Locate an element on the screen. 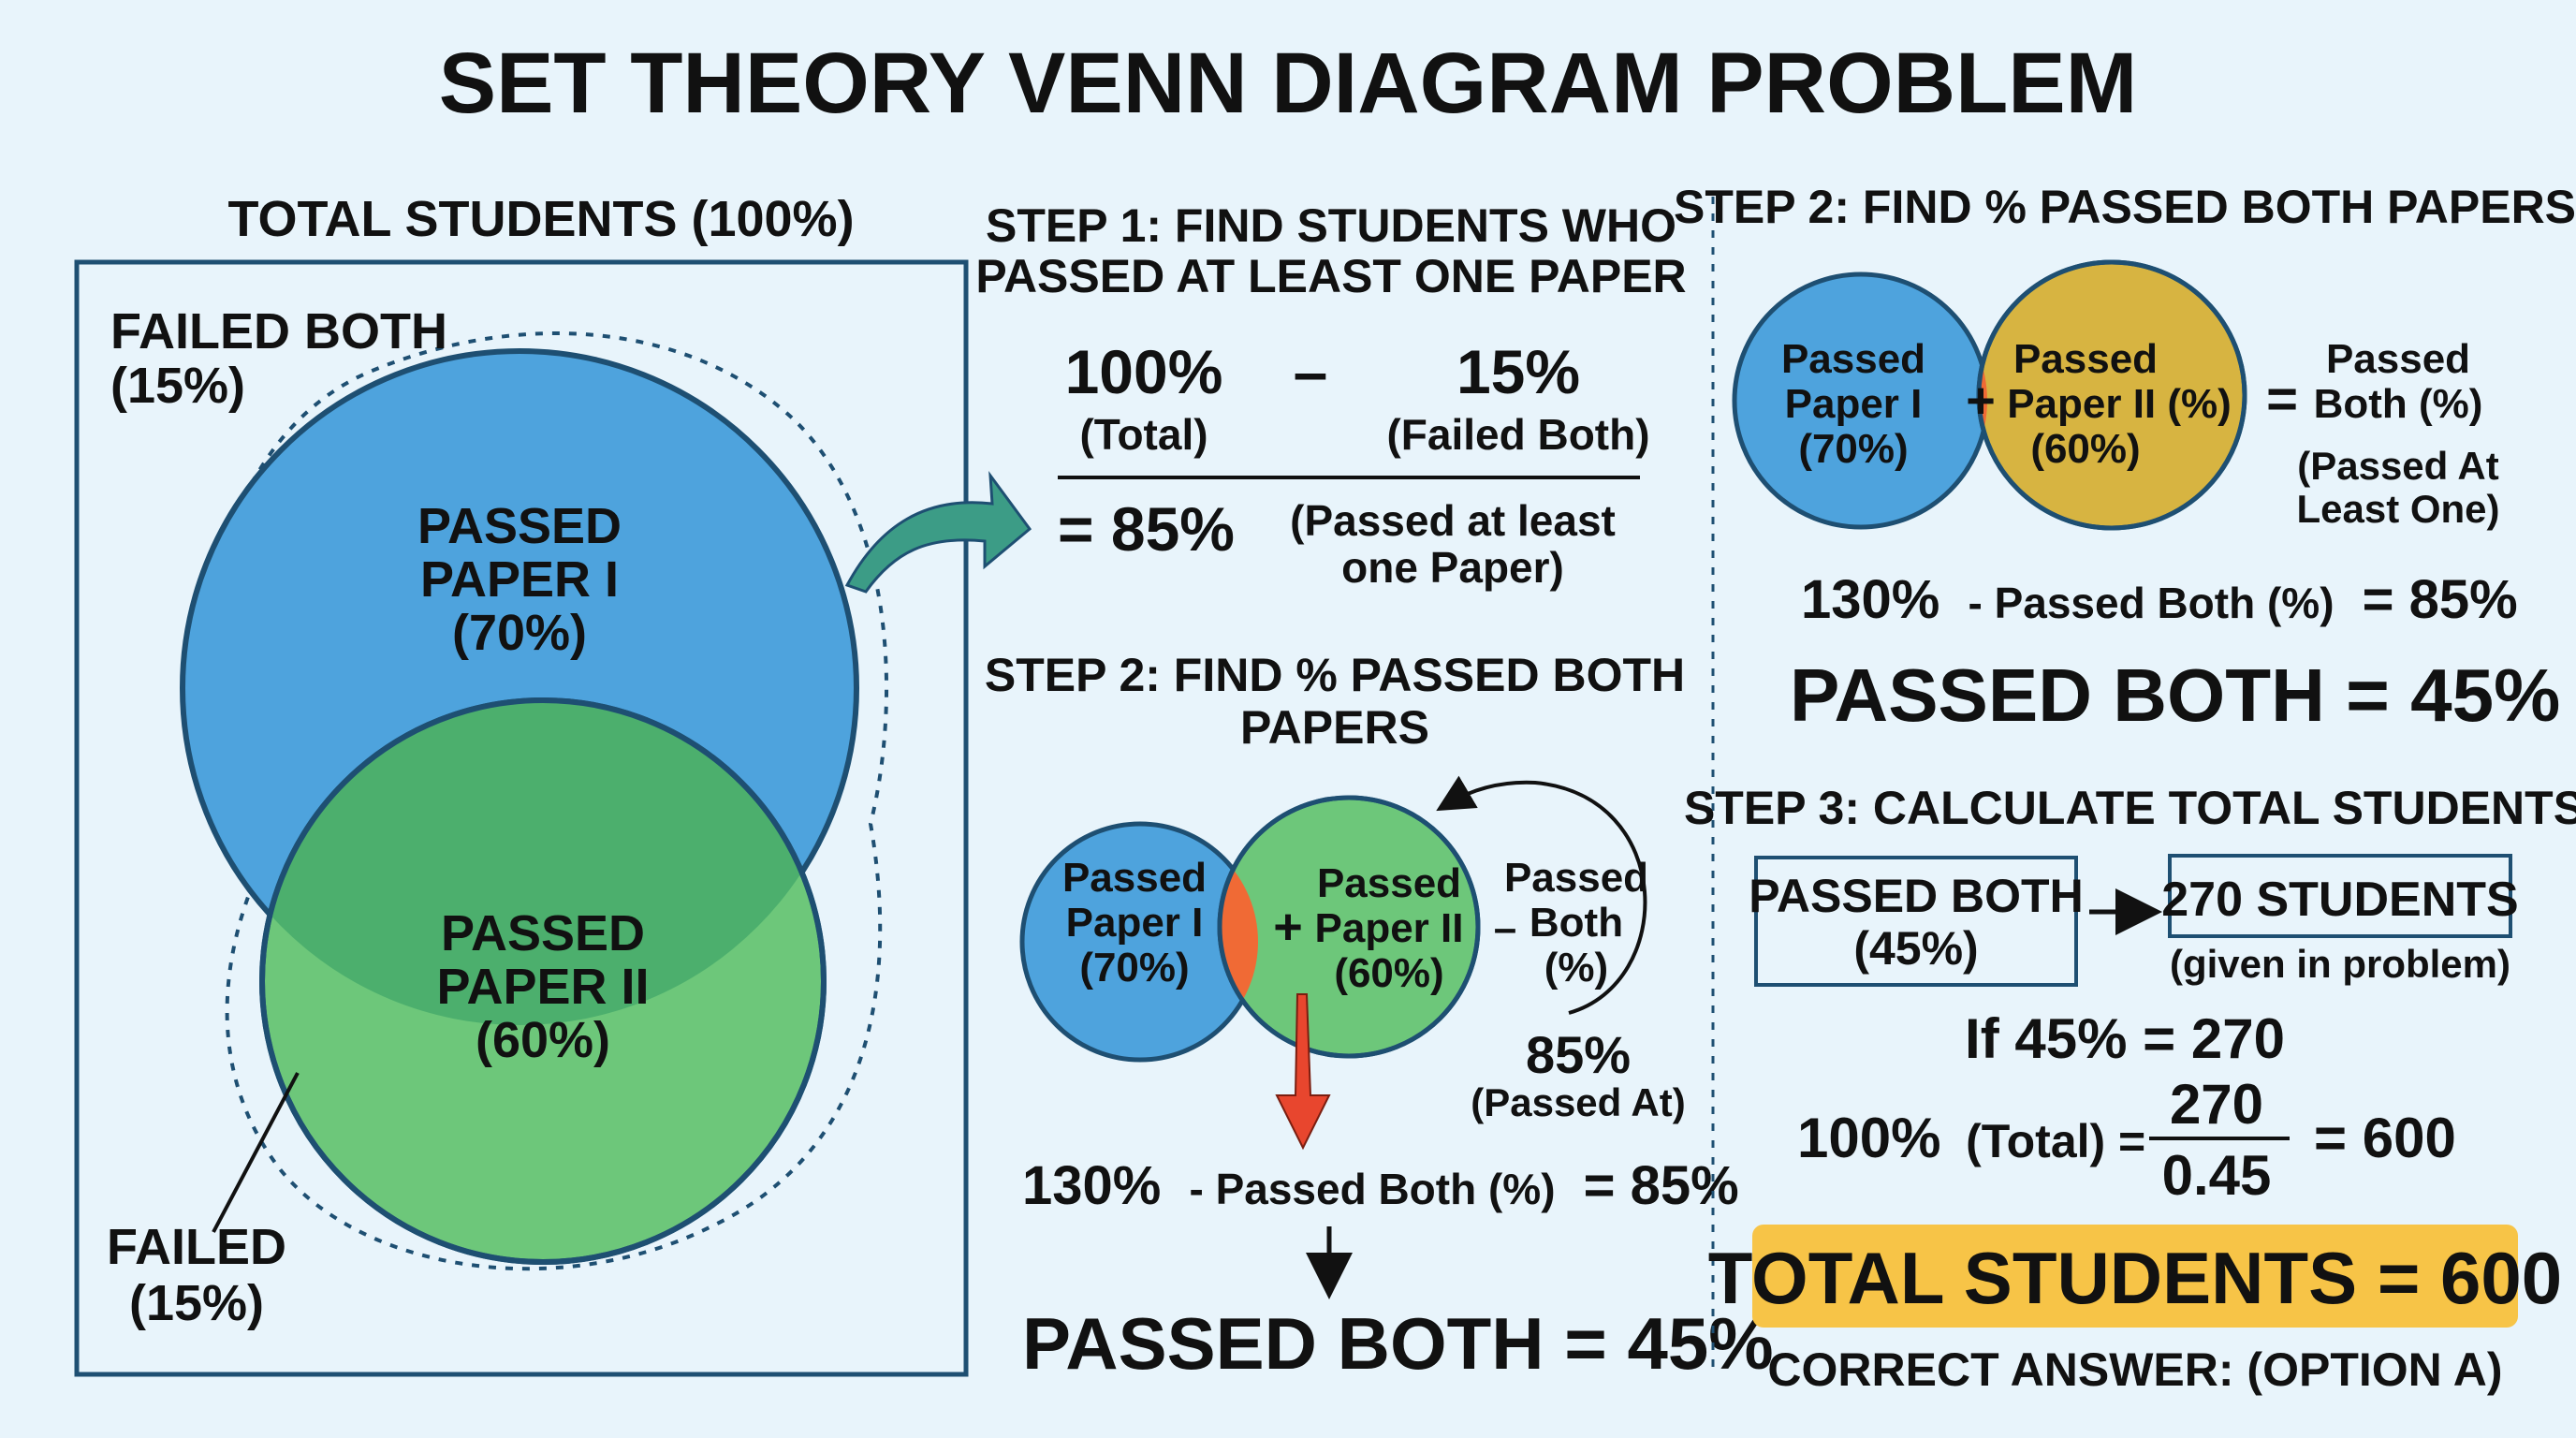 This screenshot has height=1438, width=2576. step3-box1-line1: PASSED BOTH is located at coordinates (1916, 896).